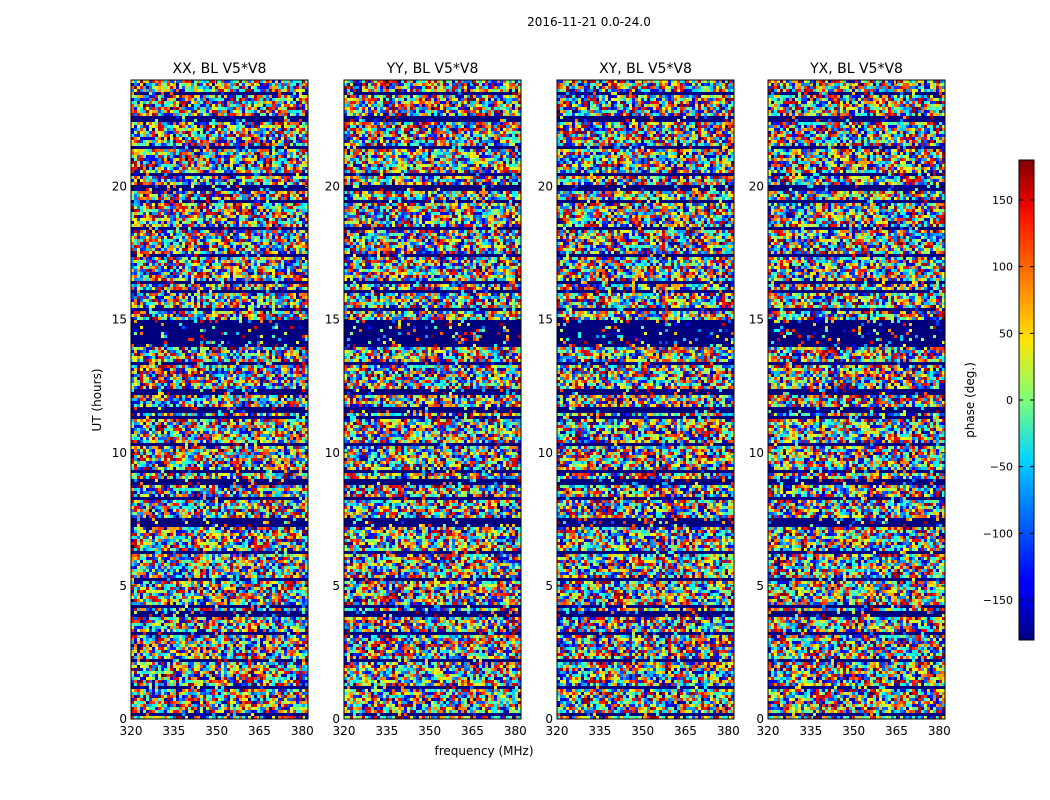 Image resolution: width=1050 pixels, height=800 pixels. I want to click on panel-title: XY, BL V5*V8, so click(645, 69).